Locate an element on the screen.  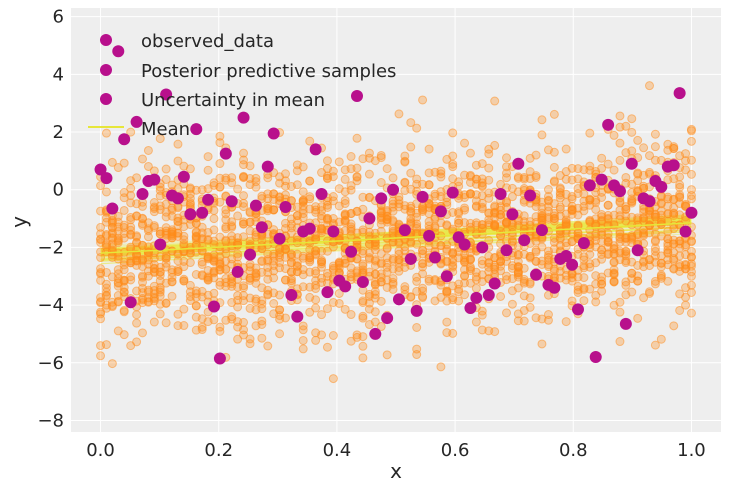
legend-posterior-label: Posterior predictive samples is located at coordinates (268, 71).